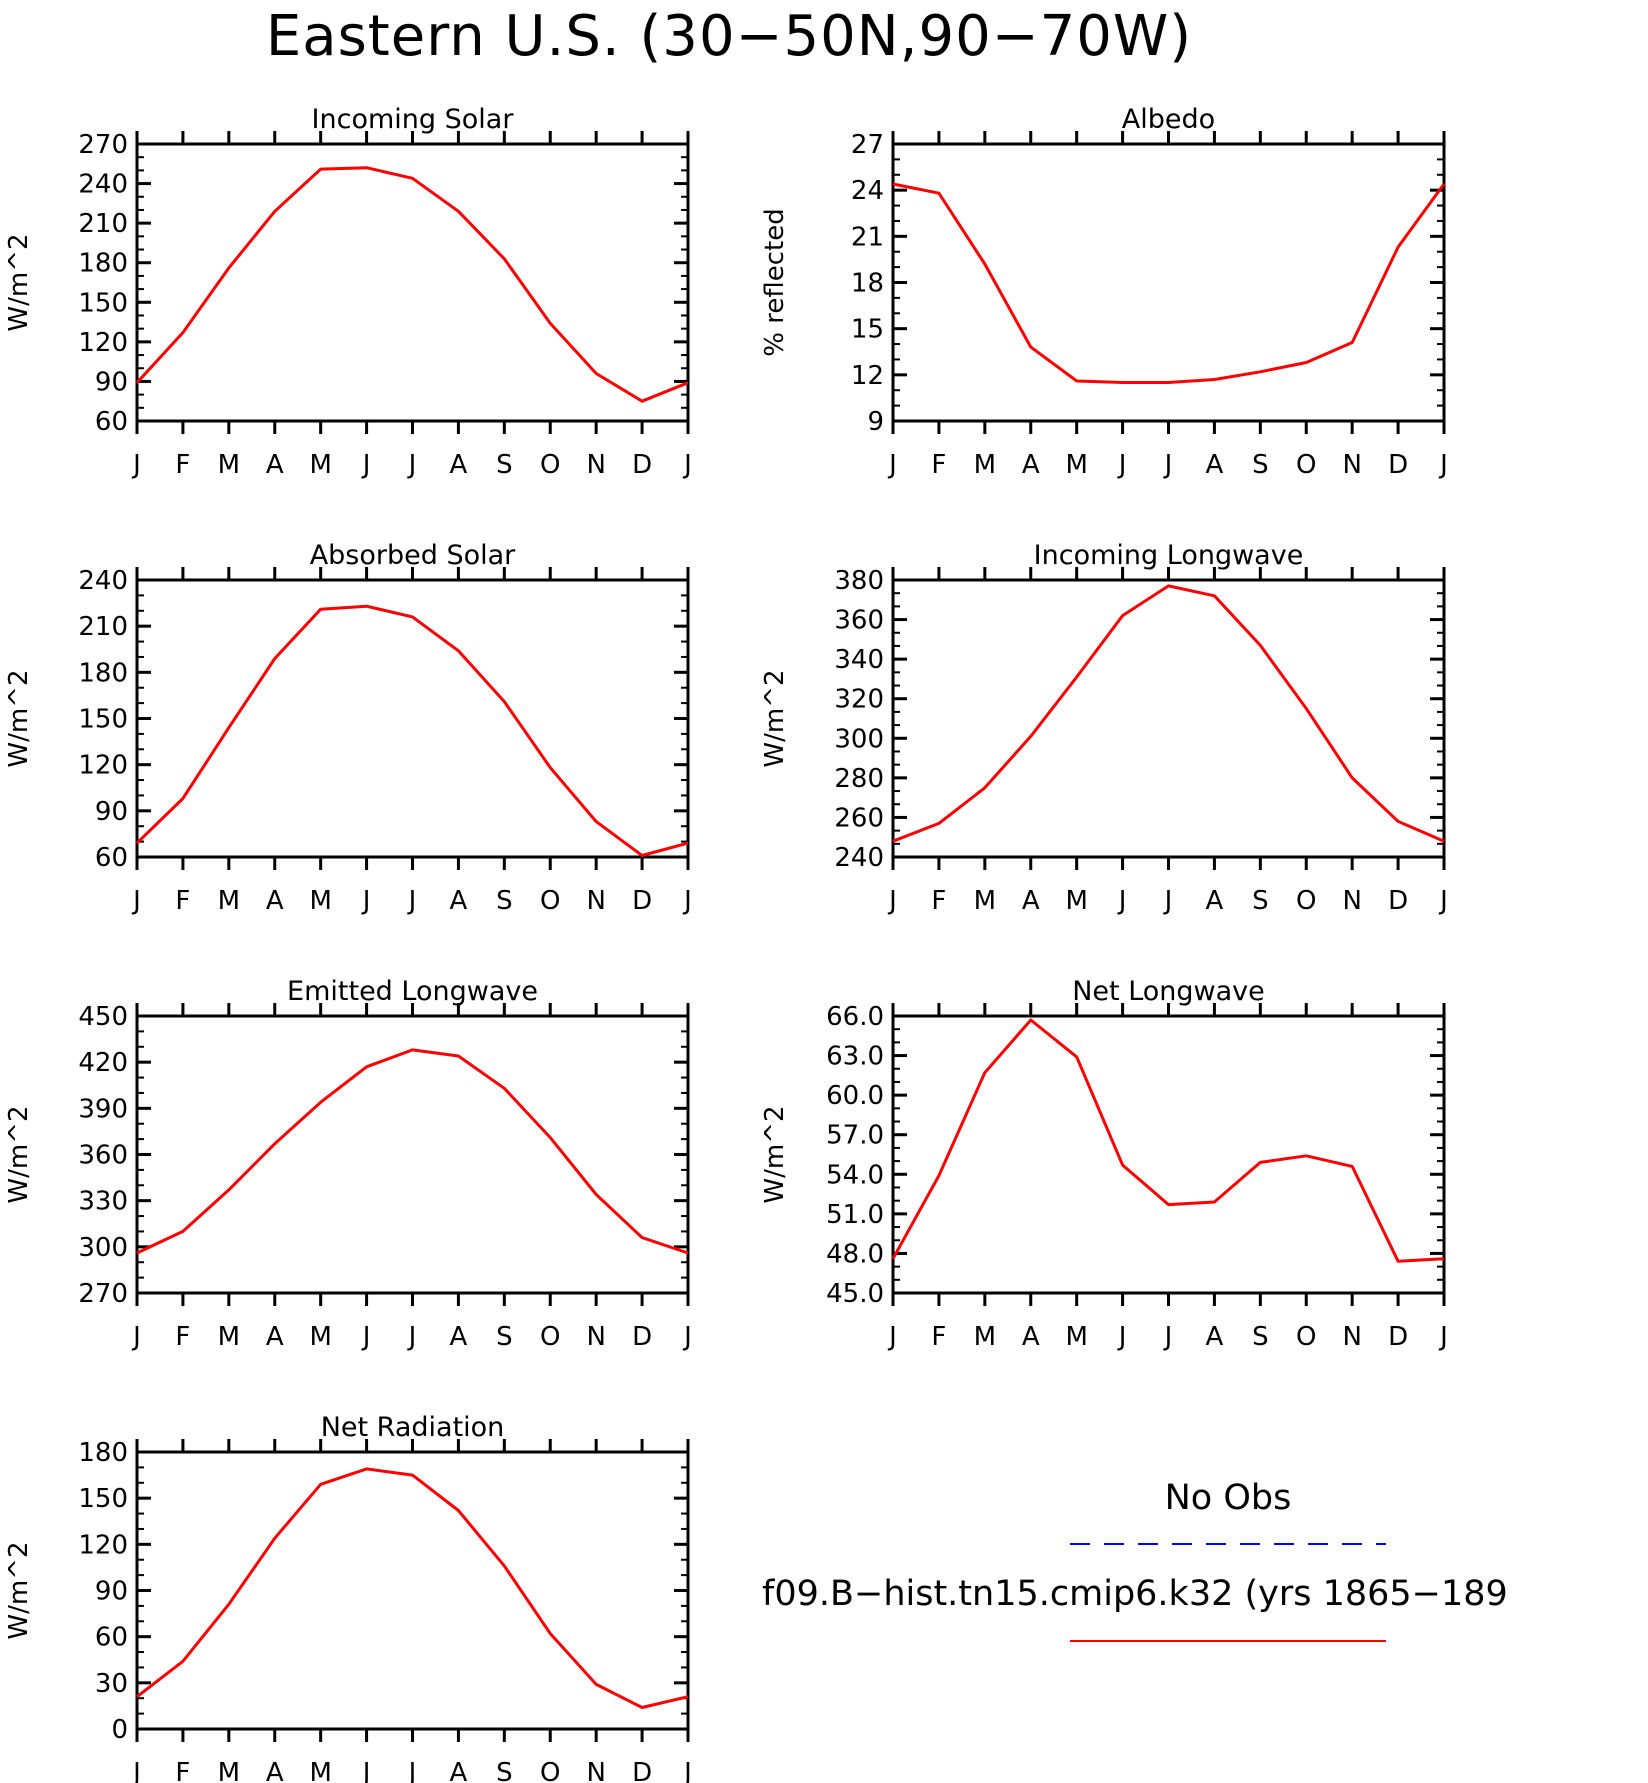  Describe the element at coordinates (119, 1730) in the screenshot. I see `y-tick-label: 0` at that location.